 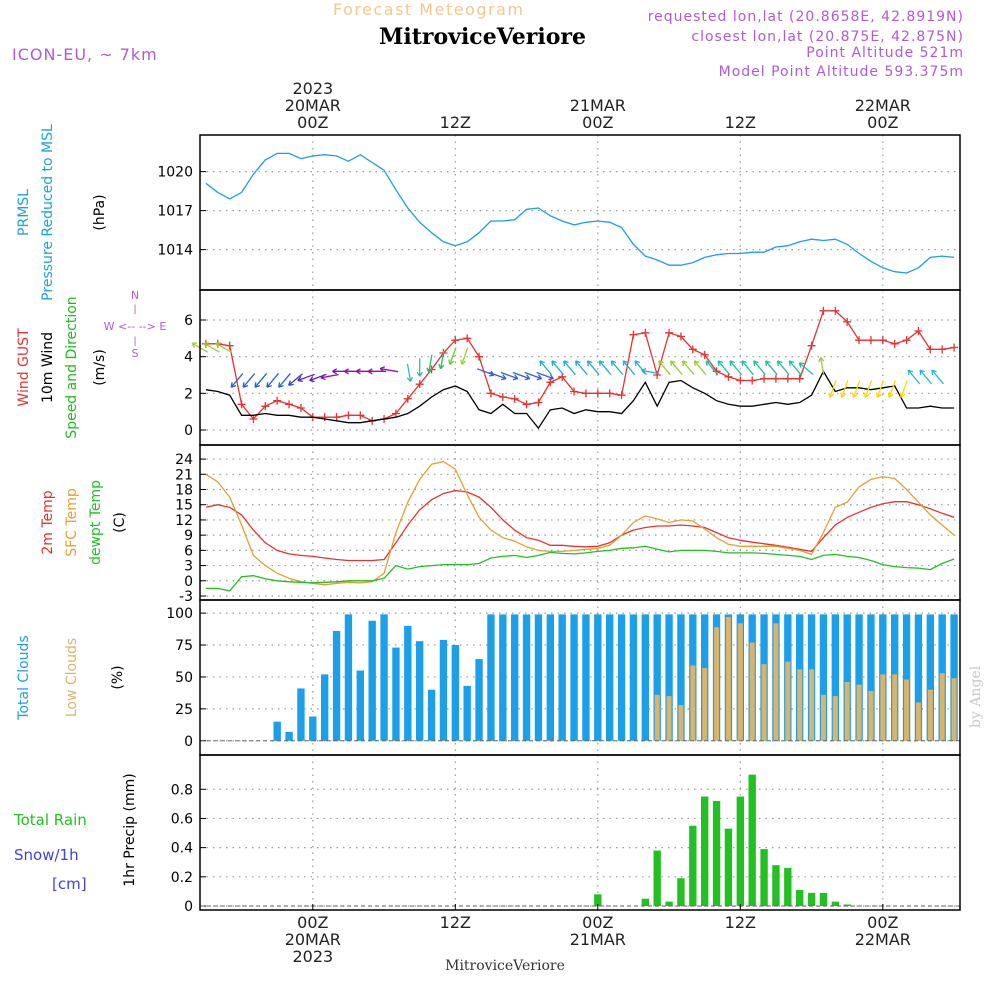 I want to click on credit-watermark: by Angel, so click(x=976, y=696).